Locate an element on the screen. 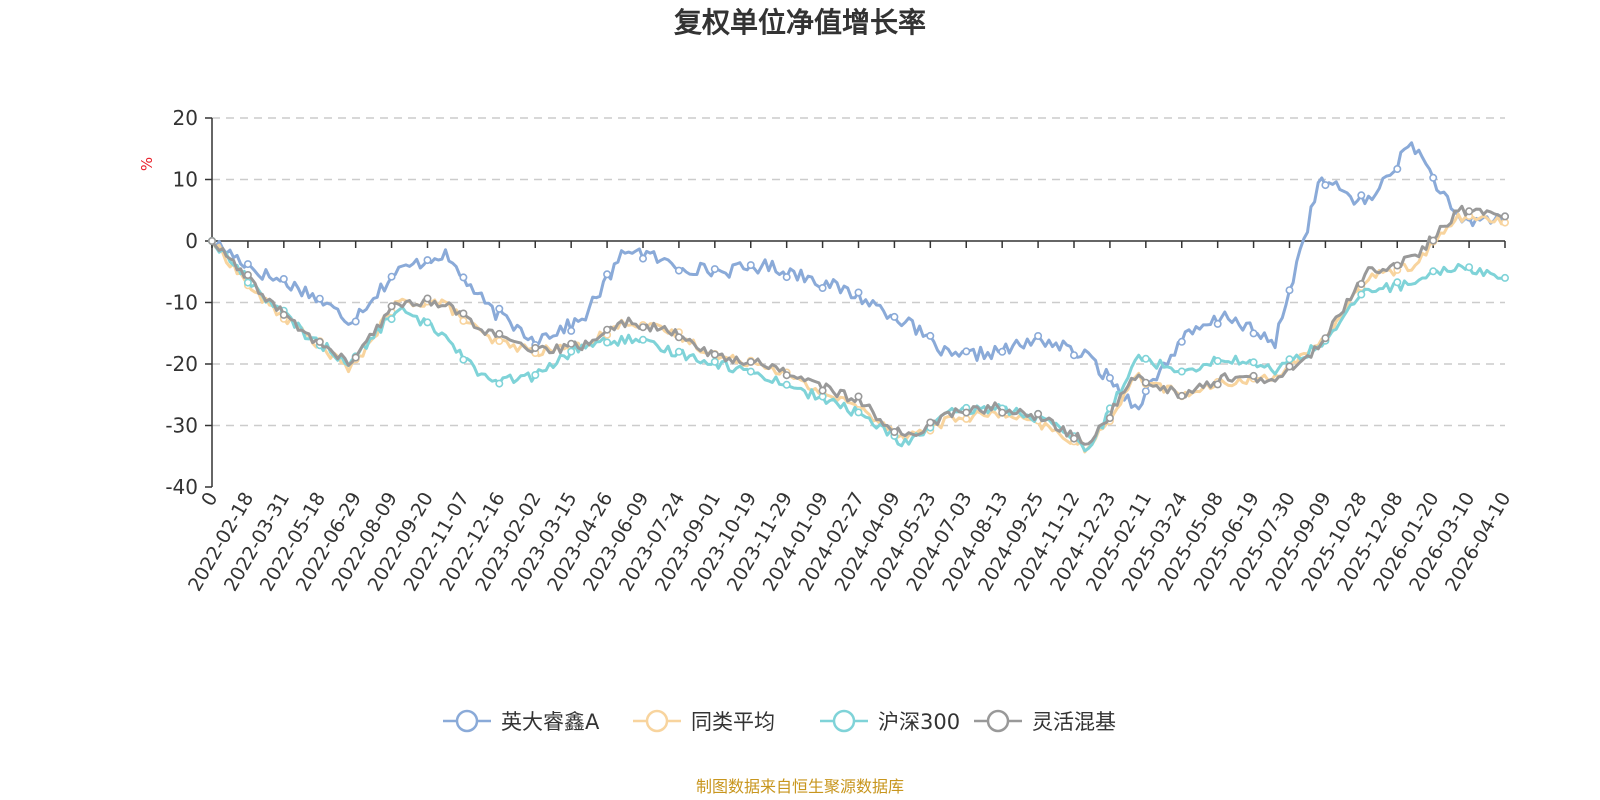  y-axis-unit: % is located at coordinates (147, 164).